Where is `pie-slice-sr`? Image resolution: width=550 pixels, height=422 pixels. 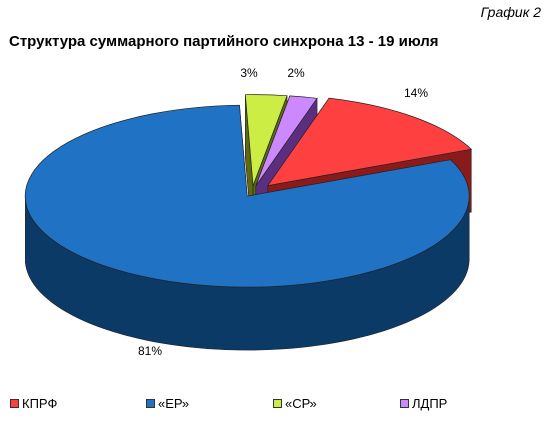 pie-slice-sr is located at coordinates (266, 140).